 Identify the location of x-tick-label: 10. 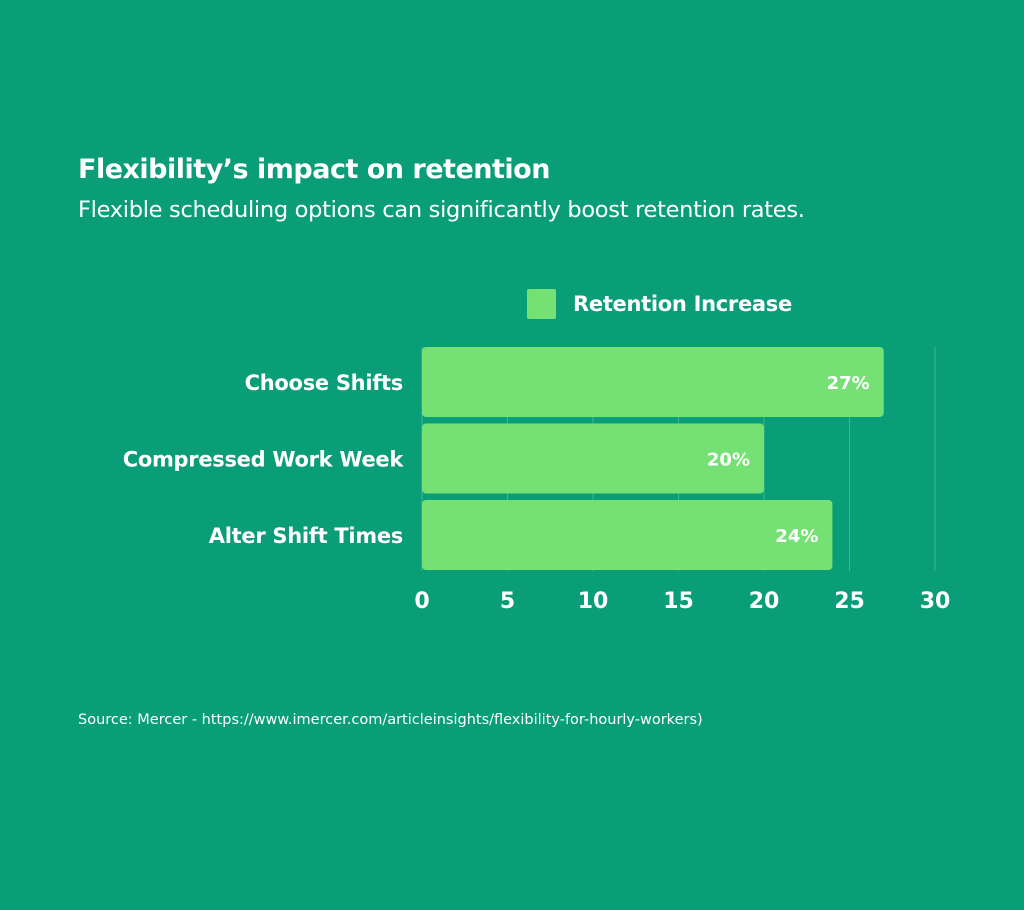
(593, 601).